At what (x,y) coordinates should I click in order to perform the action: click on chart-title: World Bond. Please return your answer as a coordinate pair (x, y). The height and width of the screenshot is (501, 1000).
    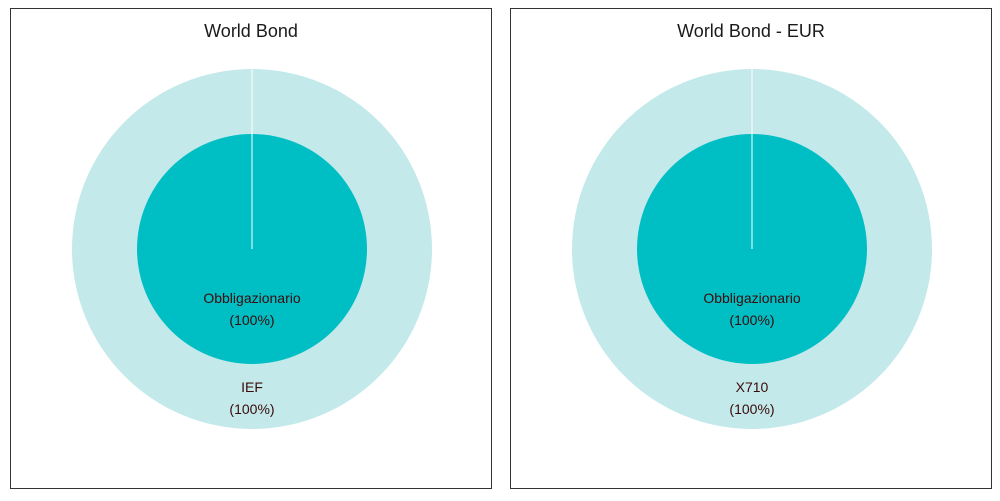
    Looking at the image, I should click on (251, 31).